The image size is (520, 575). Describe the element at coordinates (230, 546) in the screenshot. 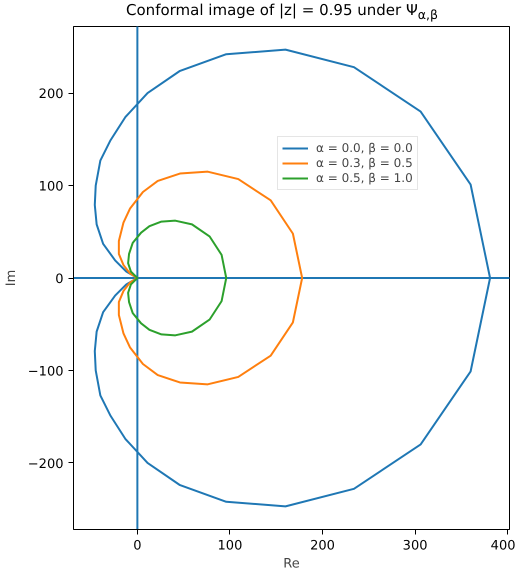

I see `x-tick-label: 100` at that location.